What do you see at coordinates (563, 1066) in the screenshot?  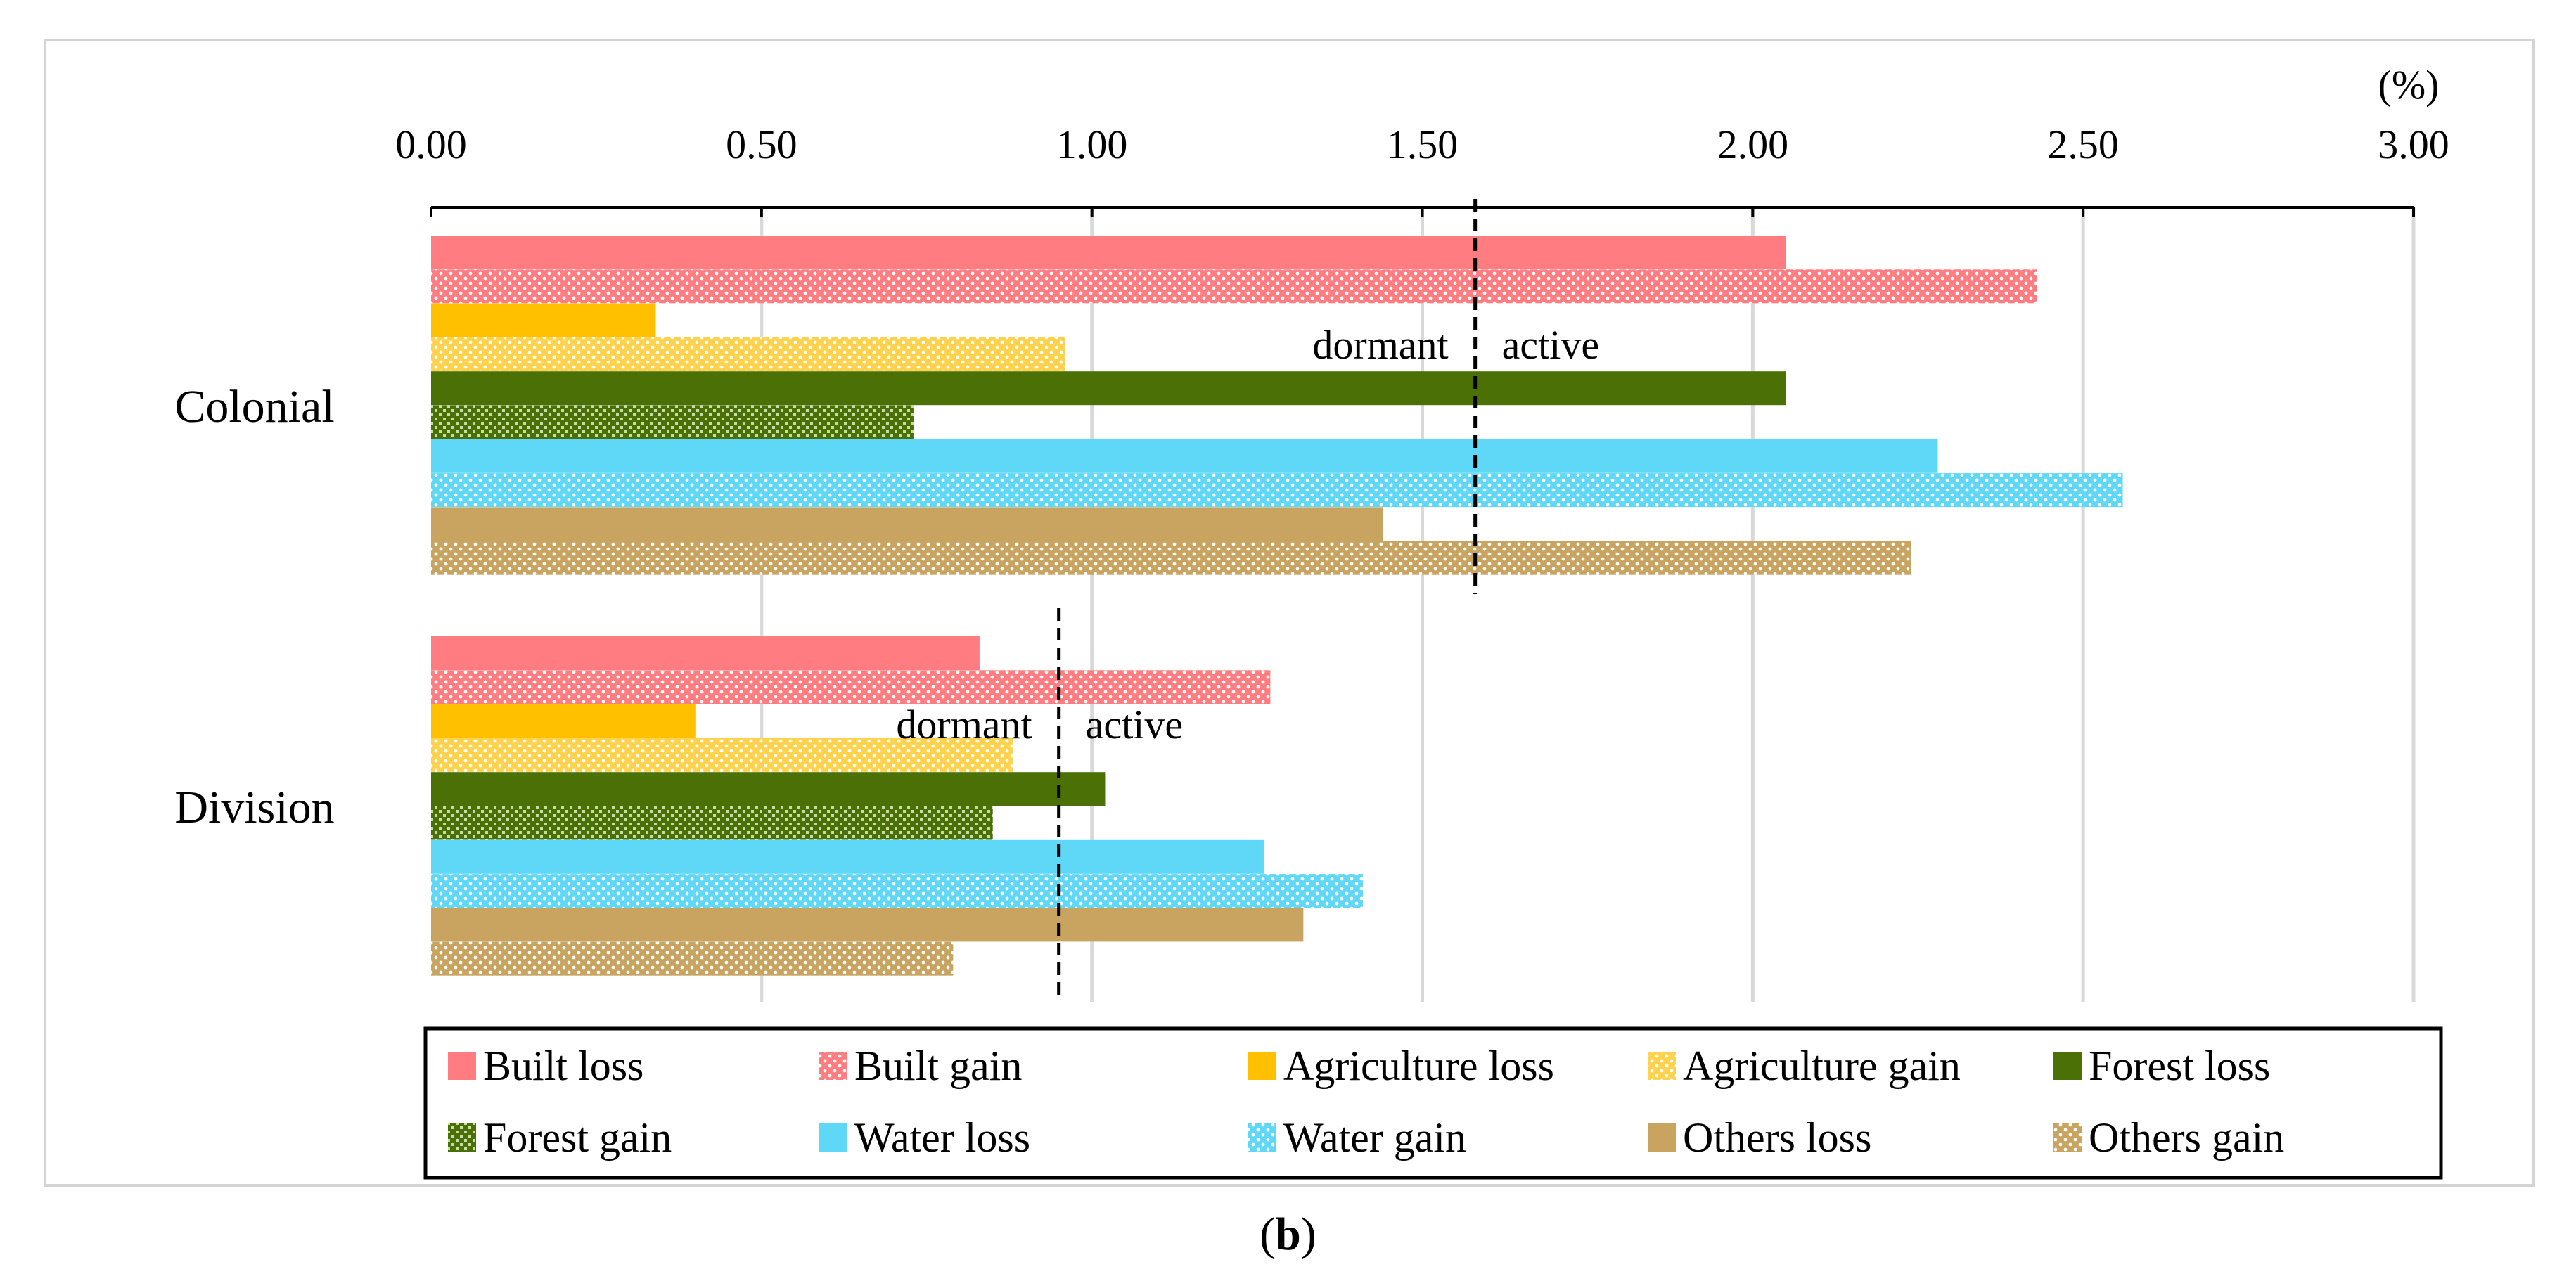 I see `legend-label-built-loss: Built loss` at bounding box center [563, 1066].